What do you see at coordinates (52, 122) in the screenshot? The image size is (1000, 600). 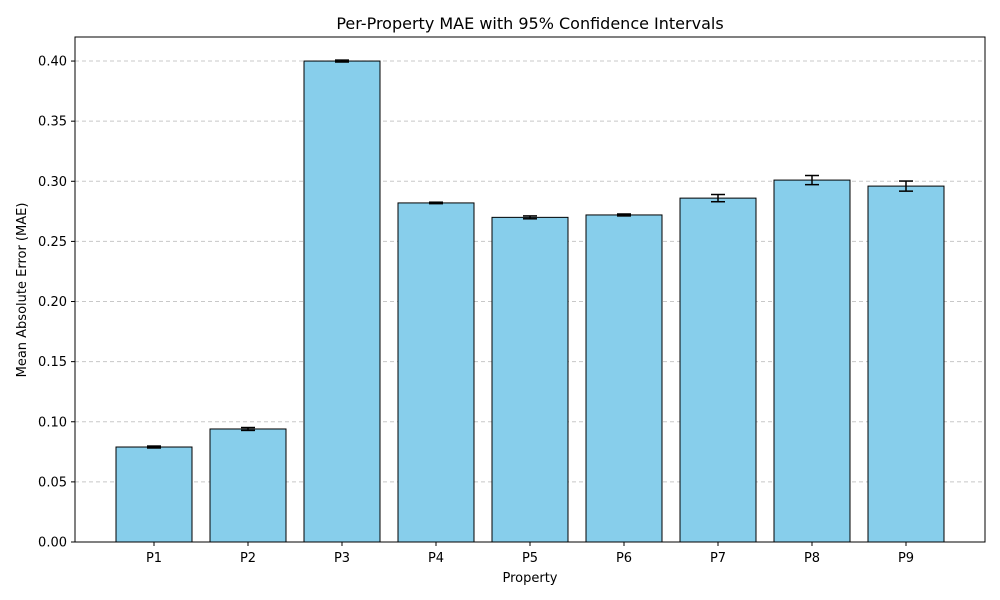 I see `y-tick-label: 0.35` at bounding box center [52, 122].